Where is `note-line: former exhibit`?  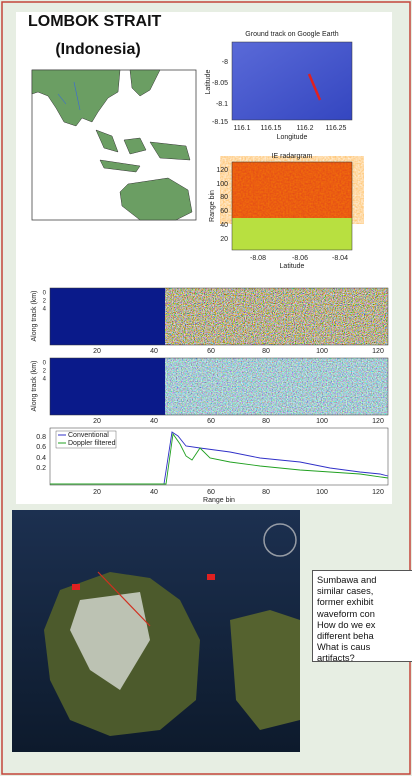 note-line: former exhibit is located at coordinates (345, 602).